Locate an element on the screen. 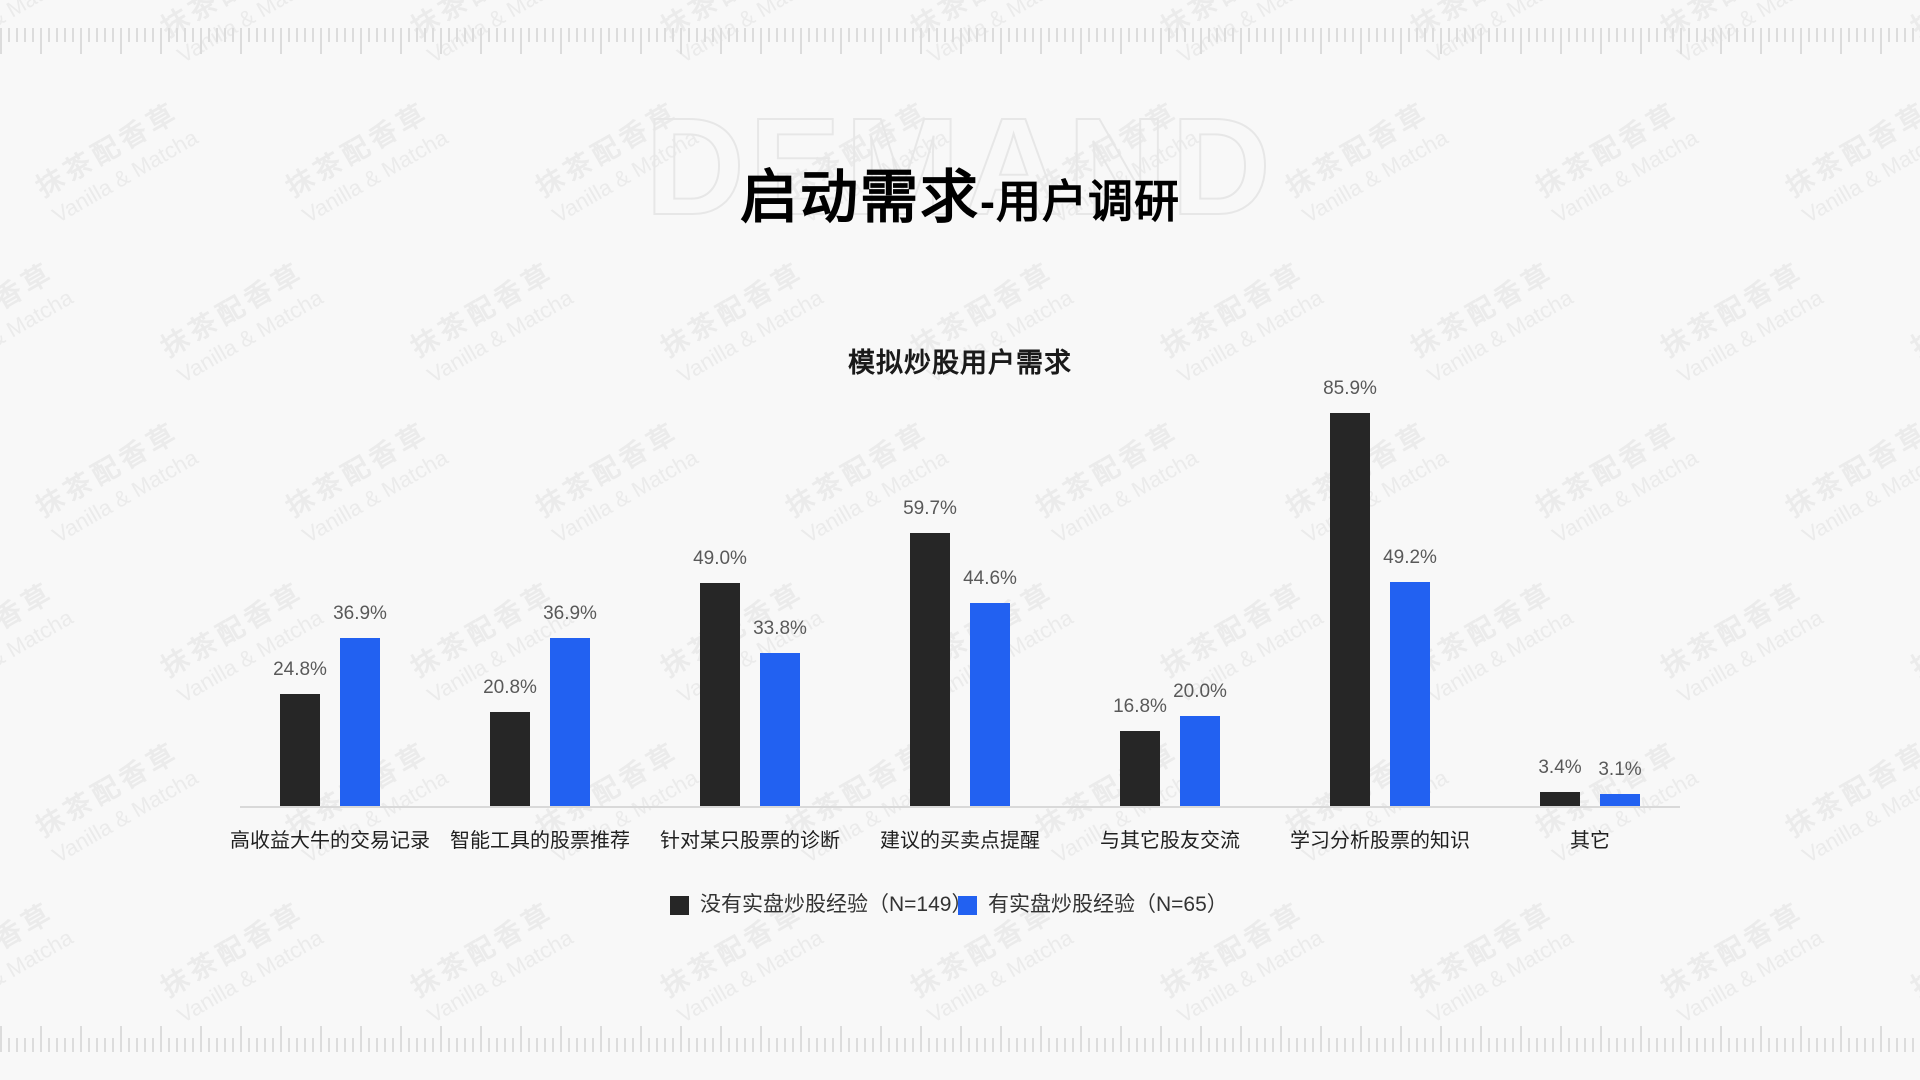 The image size is (1920, 1080). category-label: 学习分析股票的知识 is located at coordinates (1380, 841).